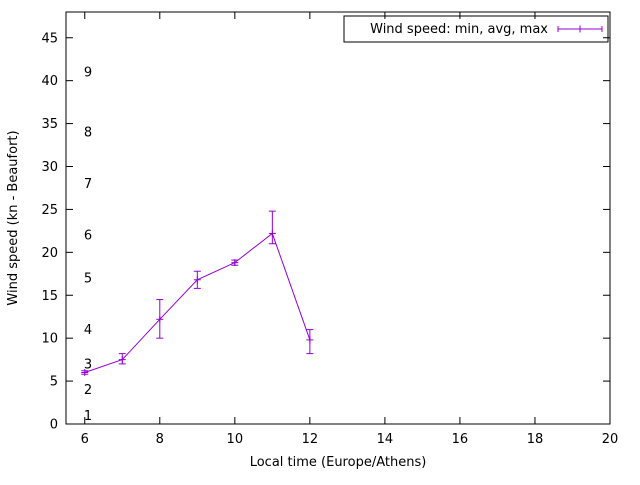 The height and width of the screenshot is (485, 640). What do you see at coordinates (88, 184) in the screenshot?
I see `beaufort-tick-label: 7` at bounding box center [88, 184].